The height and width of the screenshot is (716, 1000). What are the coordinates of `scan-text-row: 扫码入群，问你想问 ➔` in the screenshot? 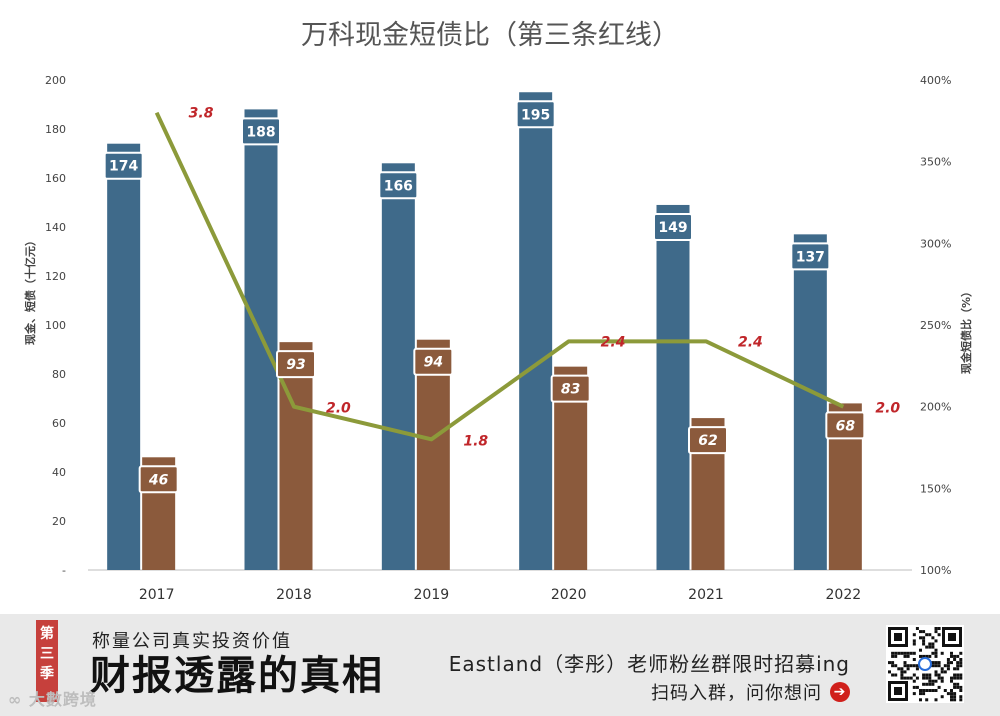 It's located at (750, 692).